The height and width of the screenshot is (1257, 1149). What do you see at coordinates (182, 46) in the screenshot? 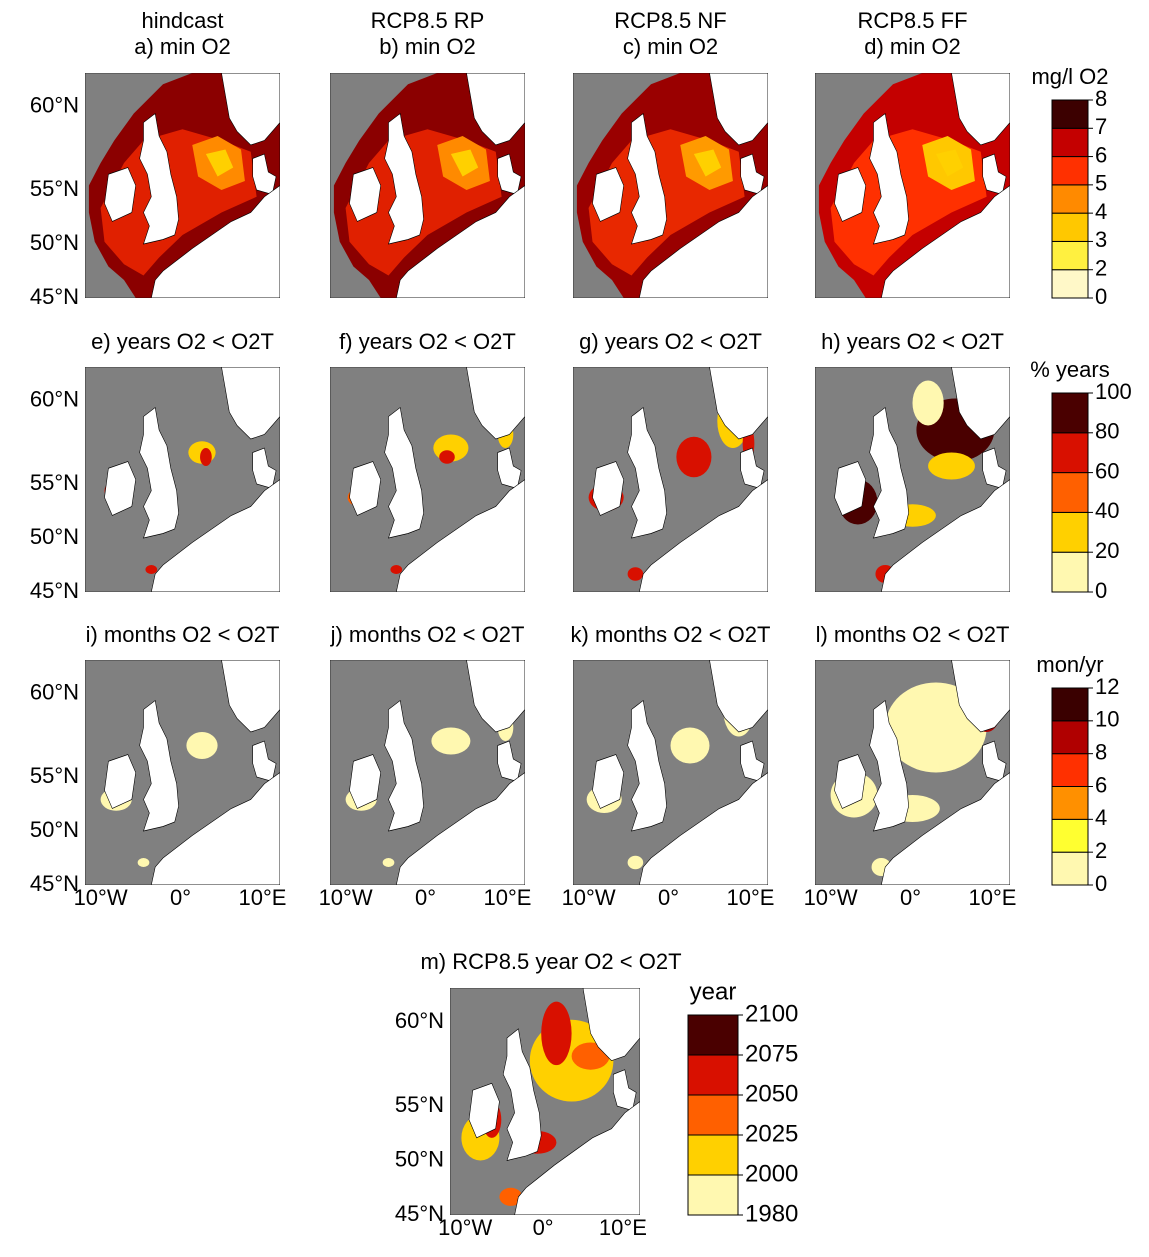
I see `panel-title: a) min O2` at bounding box center [182, 46].